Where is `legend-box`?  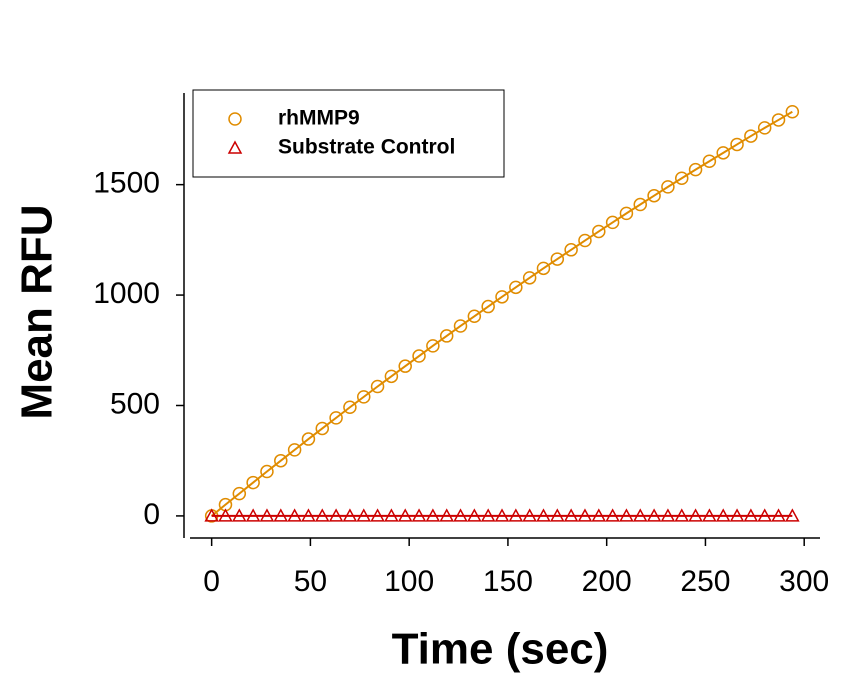
legend-box is located at coordinates (348, 133).